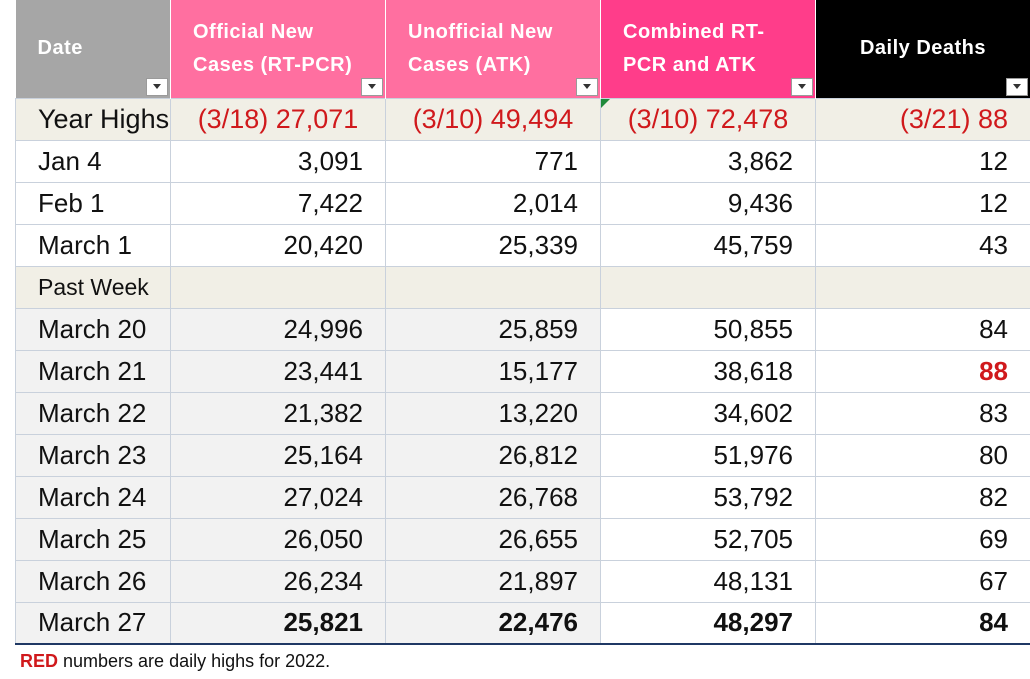 This screenshot has height=679, width=1030. What do you see at coordinates (278, 329) in the screenshot?
I see `official-cell: 24,996` at bounding box center [278, 329].